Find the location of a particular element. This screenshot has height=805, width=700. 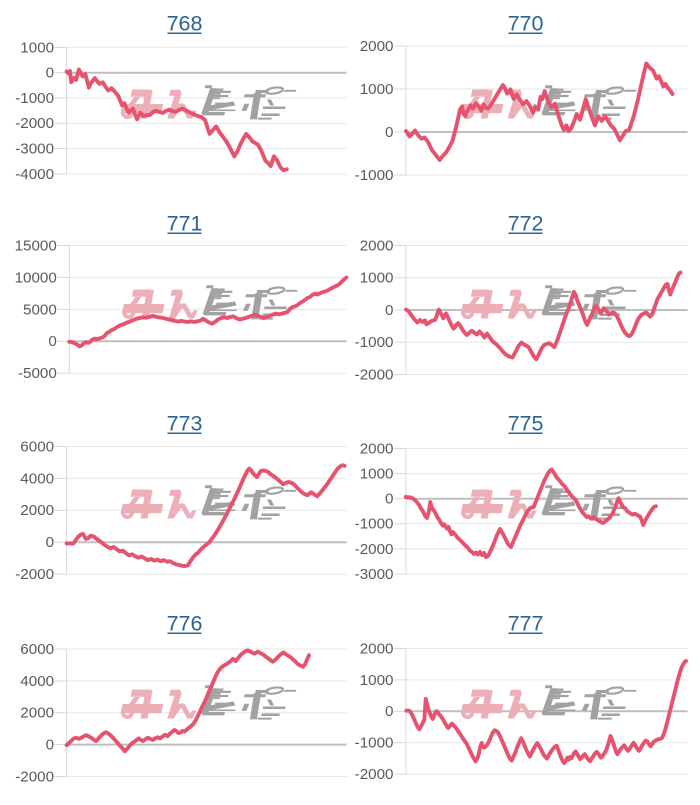

svg-text: 770 is located at coordinates (526, 23).